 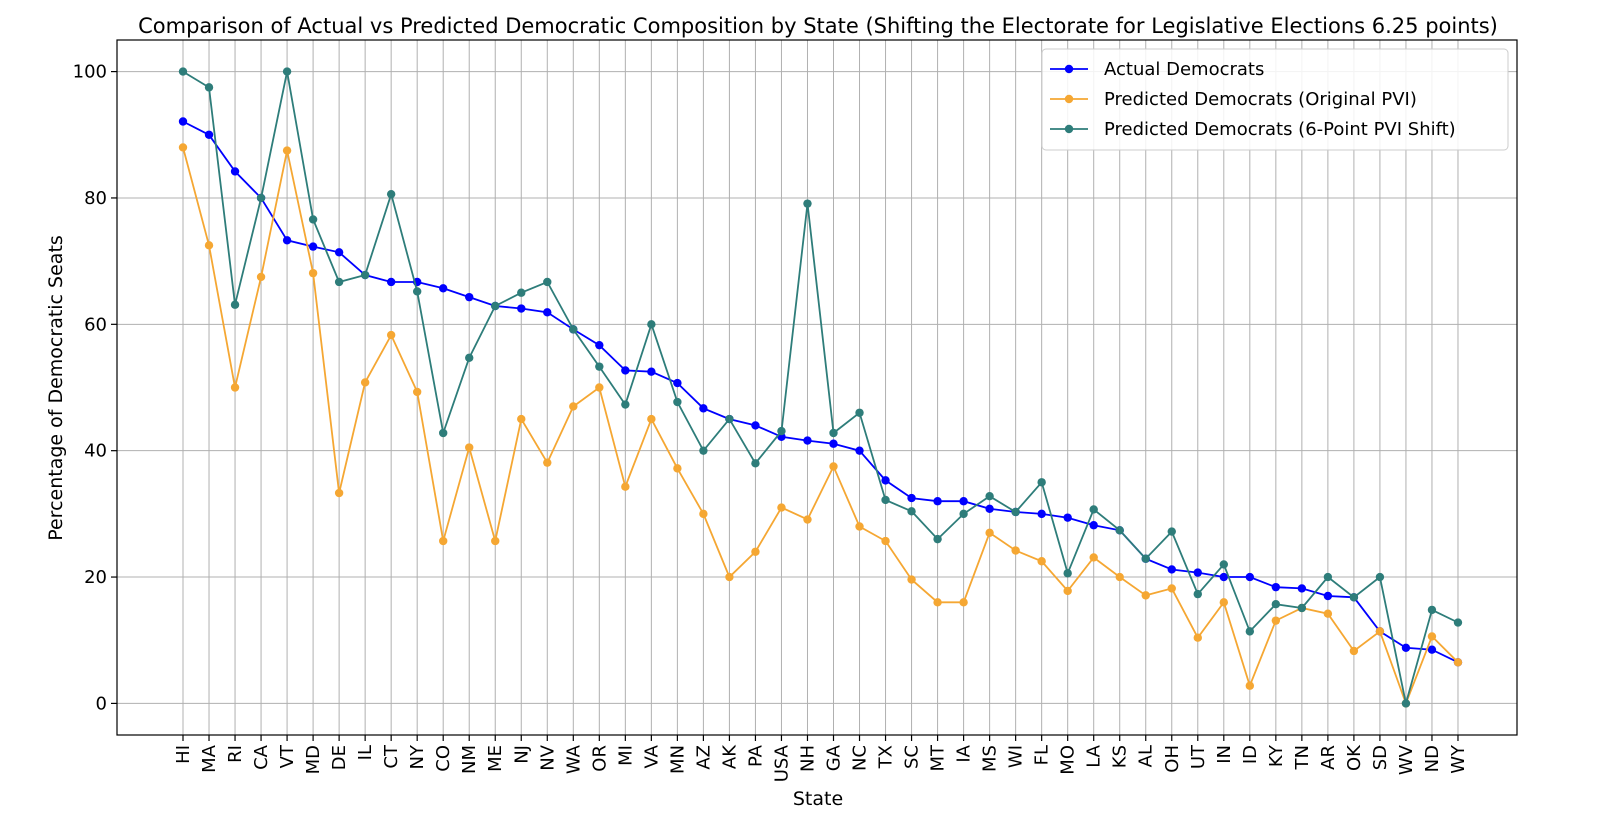 I want to click on y-axis-label: Percentage of Democratic Seats, so click(x=56, y=388).